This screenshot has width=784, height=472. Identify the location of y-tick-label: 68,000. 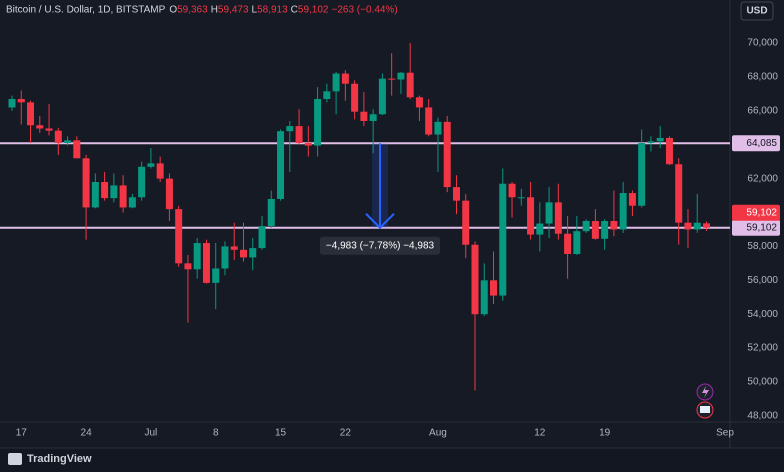
(762, 77).